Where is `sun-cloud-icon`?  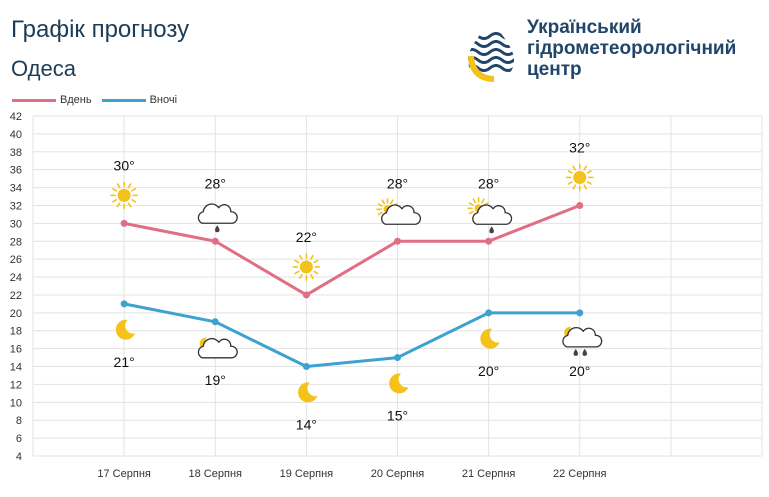
sun-cloud-icon is located at coordinates (399, 211).